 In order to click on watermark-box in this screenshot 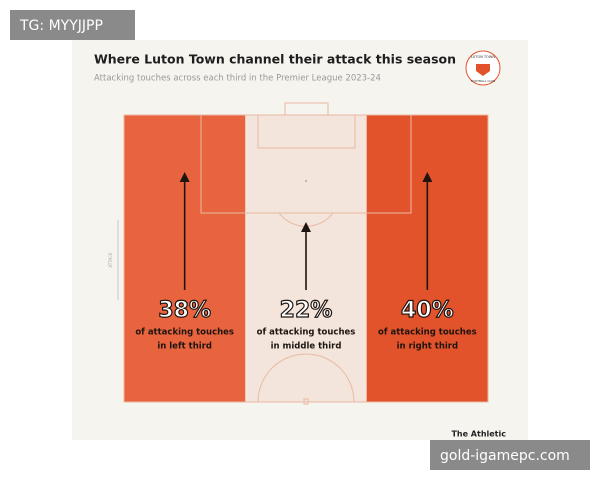, I will do `click(72, 25)`.